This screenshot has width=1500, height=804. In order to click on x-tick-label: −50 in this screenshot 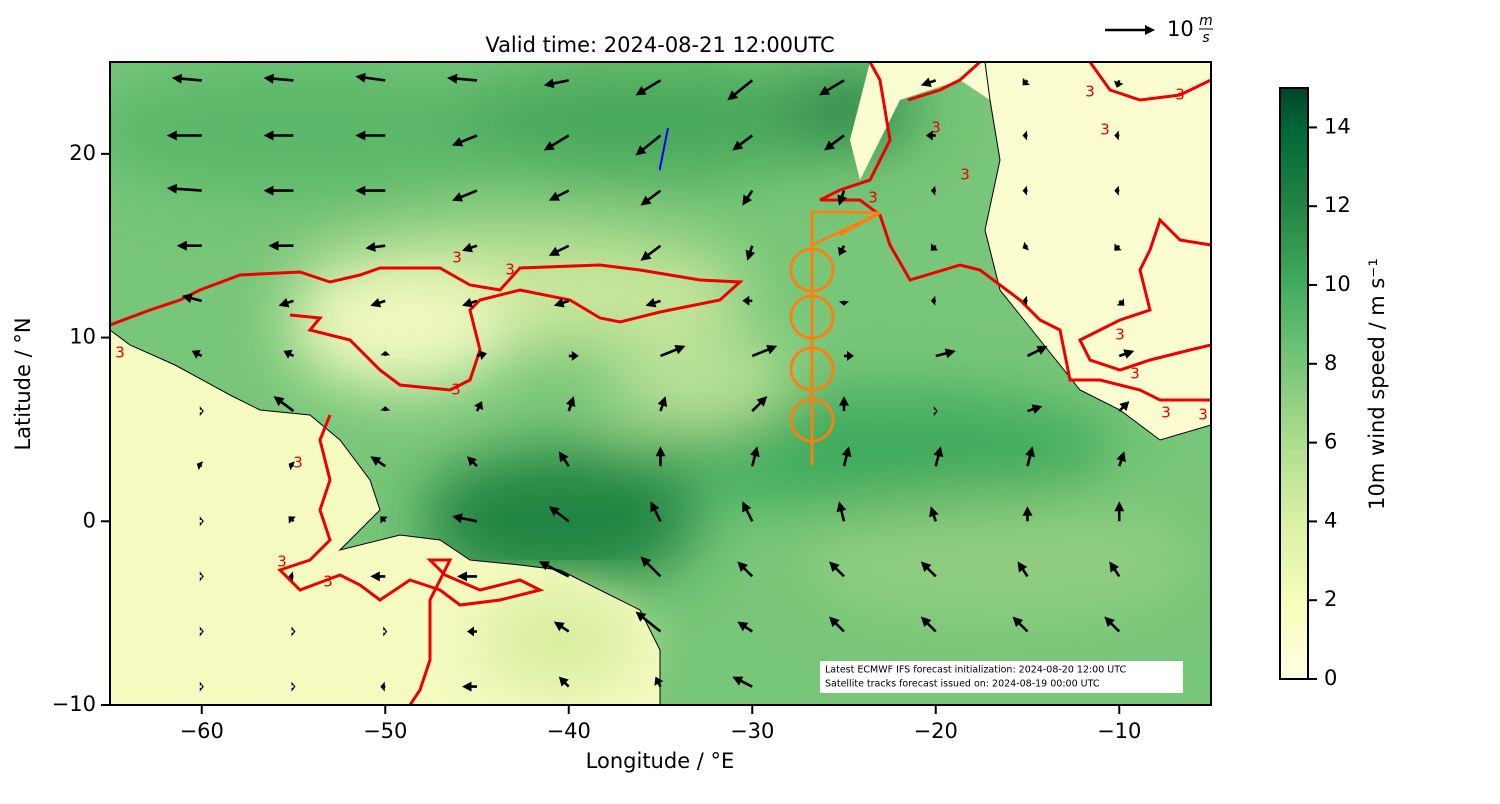, I will do `click(385, 731)`.